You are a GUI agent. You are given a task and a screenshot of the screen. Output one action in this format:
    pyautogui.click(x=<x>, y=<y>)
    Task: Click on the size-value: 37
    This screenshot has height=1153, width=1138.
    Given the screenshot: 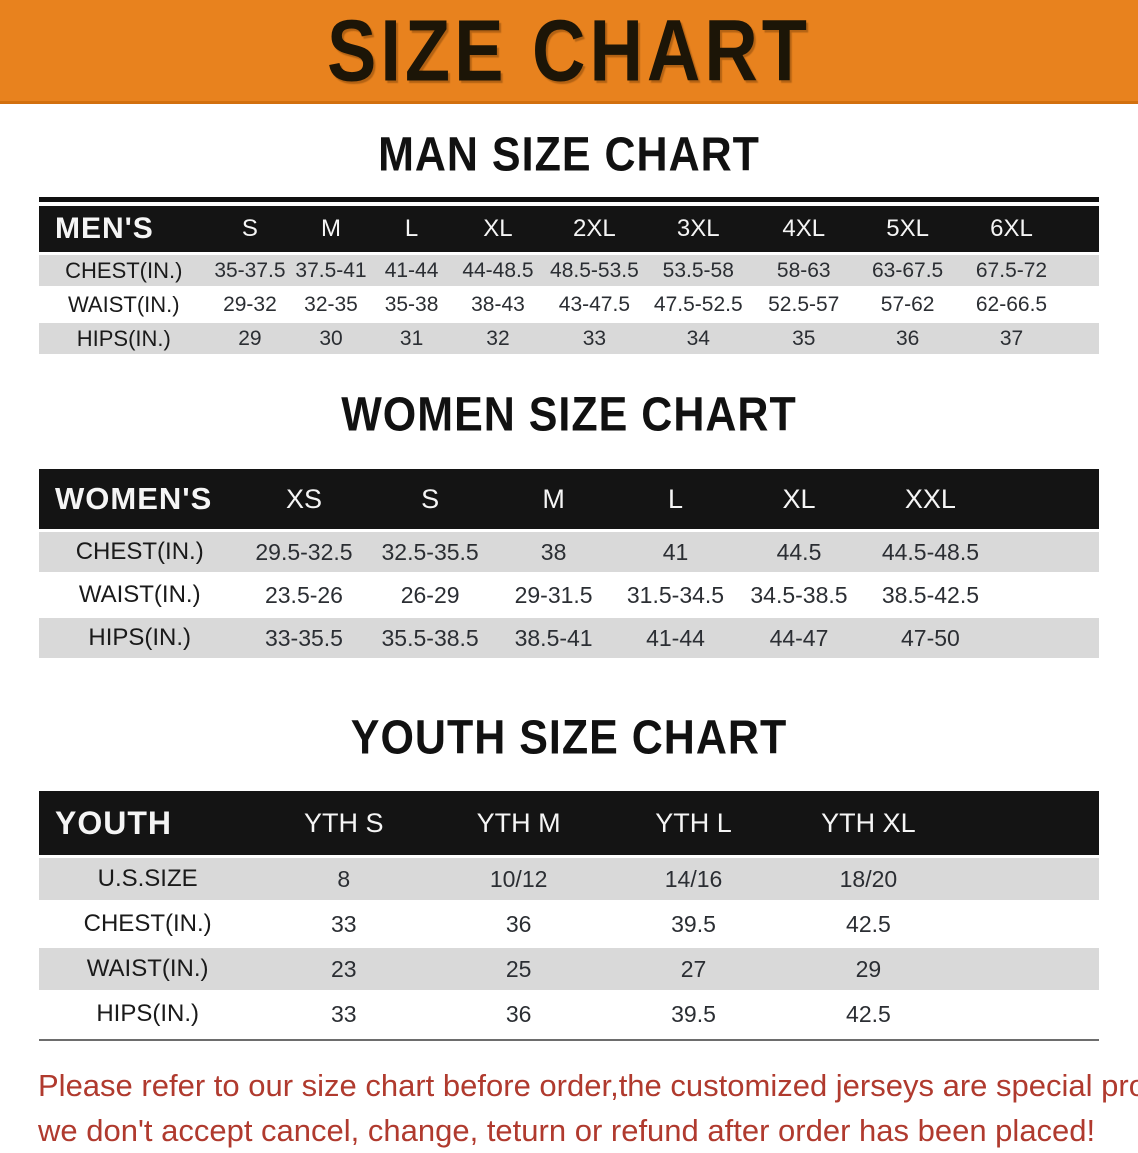 What is the action you would take?
    pyautogui.click(x=1011, y=338)
    